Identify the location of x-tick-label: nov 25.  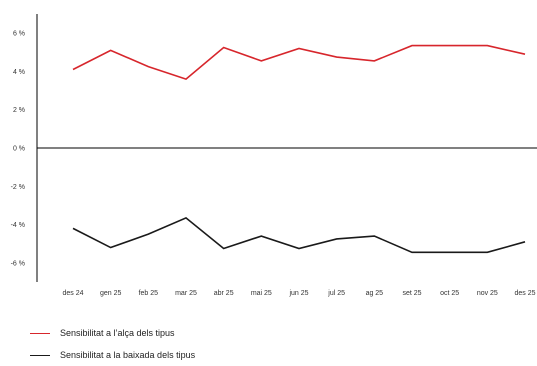
(487, 293).